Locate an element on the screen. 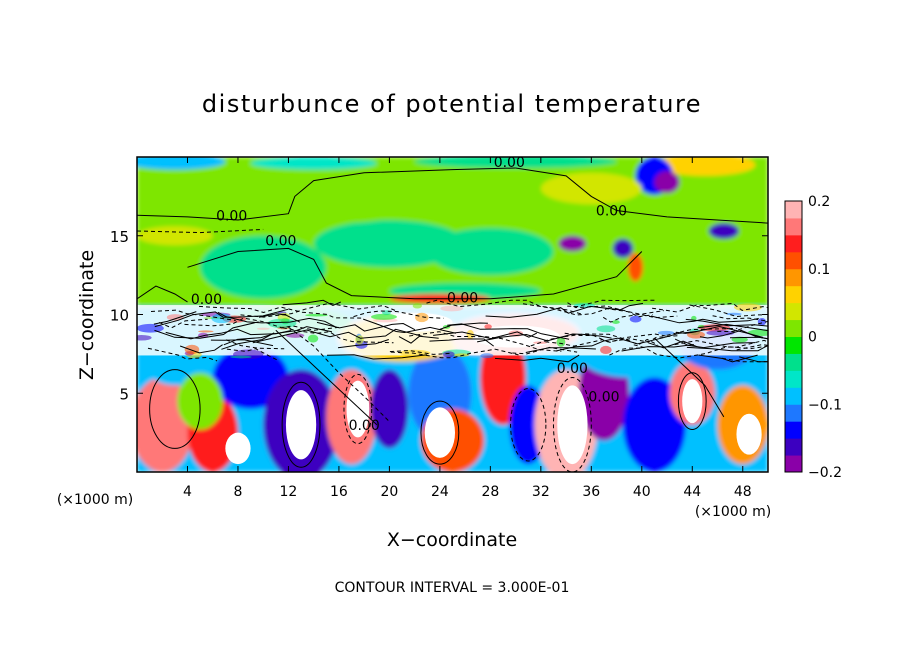  x-tick-label: 28 is located at coordinates (490, 492).